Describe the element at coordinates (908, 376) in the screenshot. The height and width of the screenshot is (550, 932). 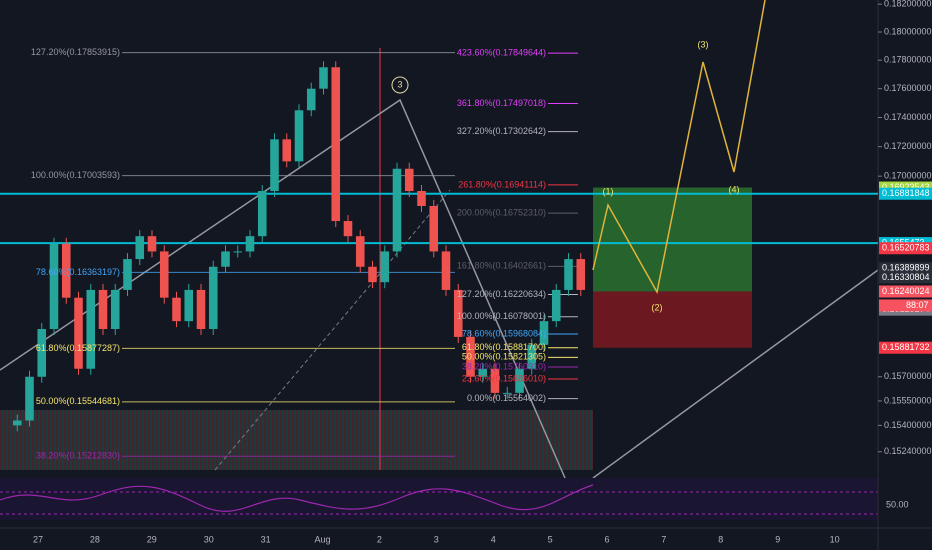
I see `y-tick-label: 0.15700000` at that location.